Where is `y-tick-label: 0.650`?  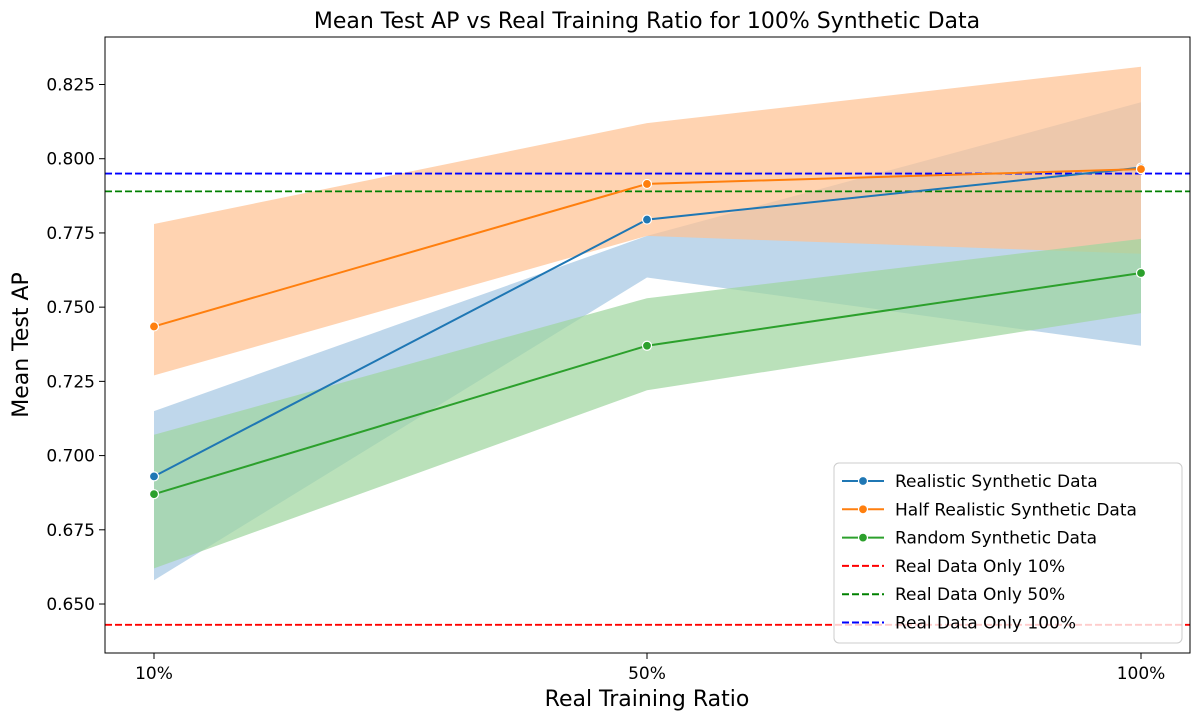
y-tick-label: 0.650 is located at coordinates (70, 605).